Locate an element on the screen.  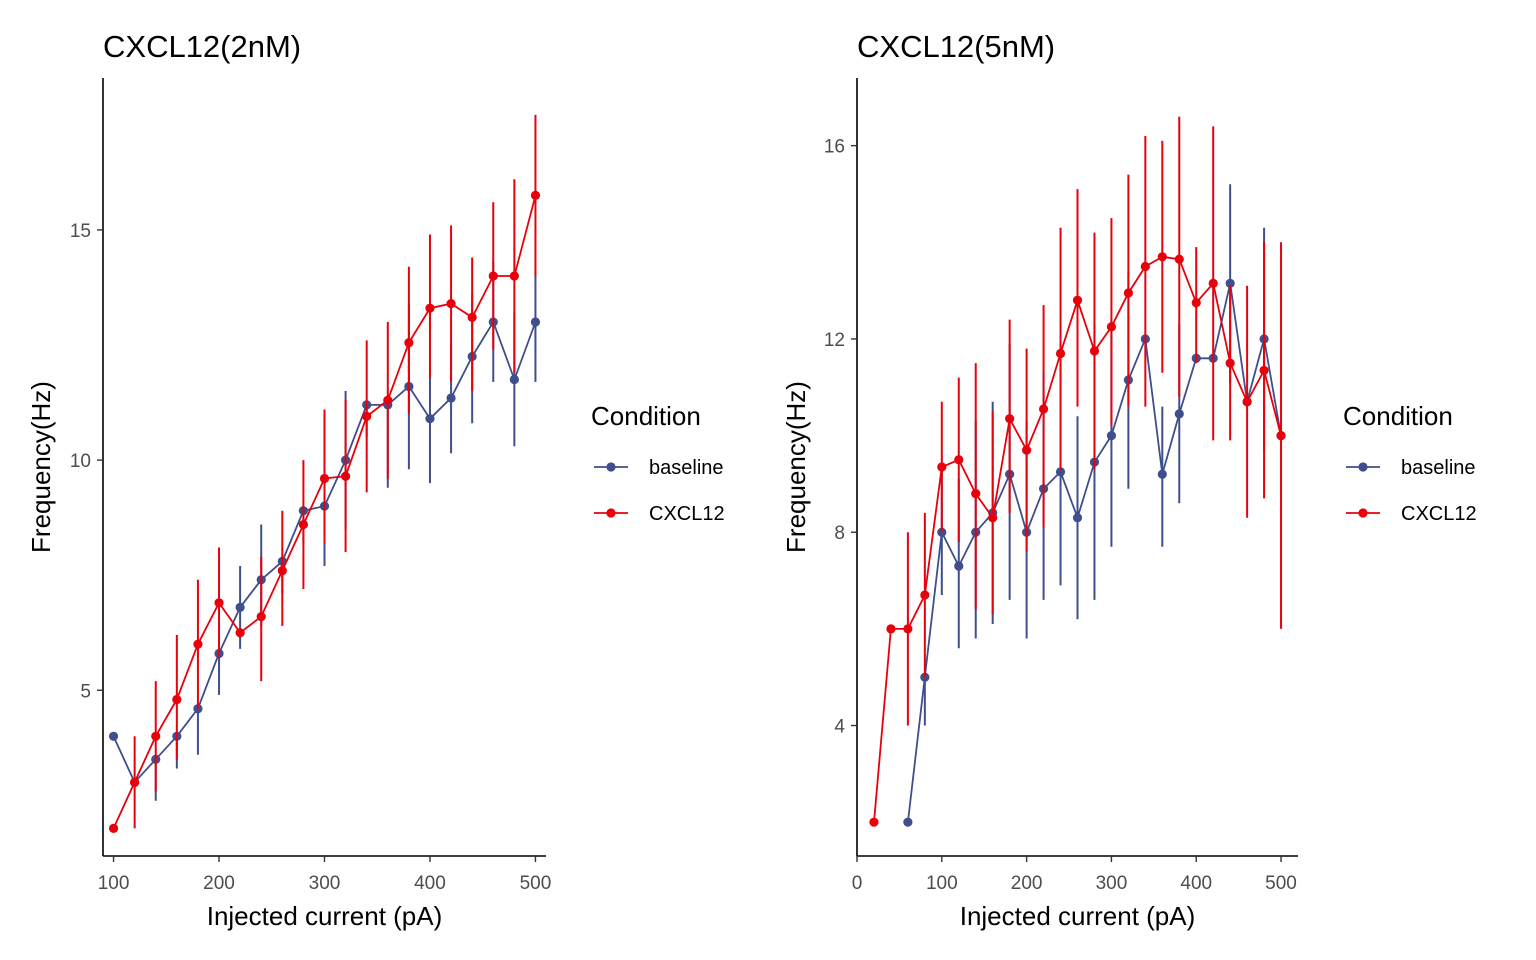
x-tick-label: 200 is located at coordinates (1027, 883).